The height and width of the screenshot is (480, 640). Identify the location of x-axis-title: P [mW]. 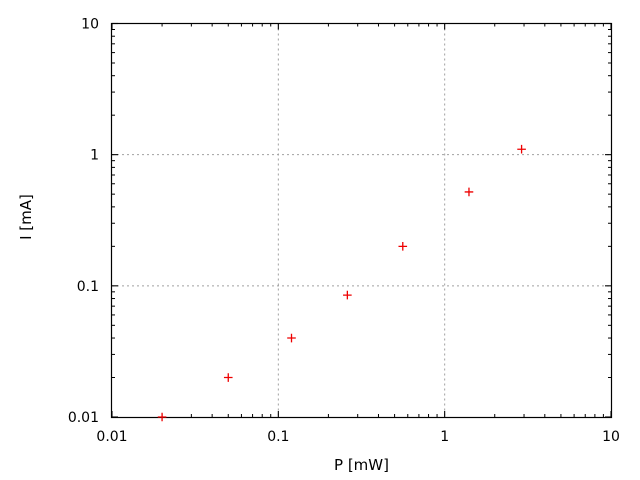
(361, 465).